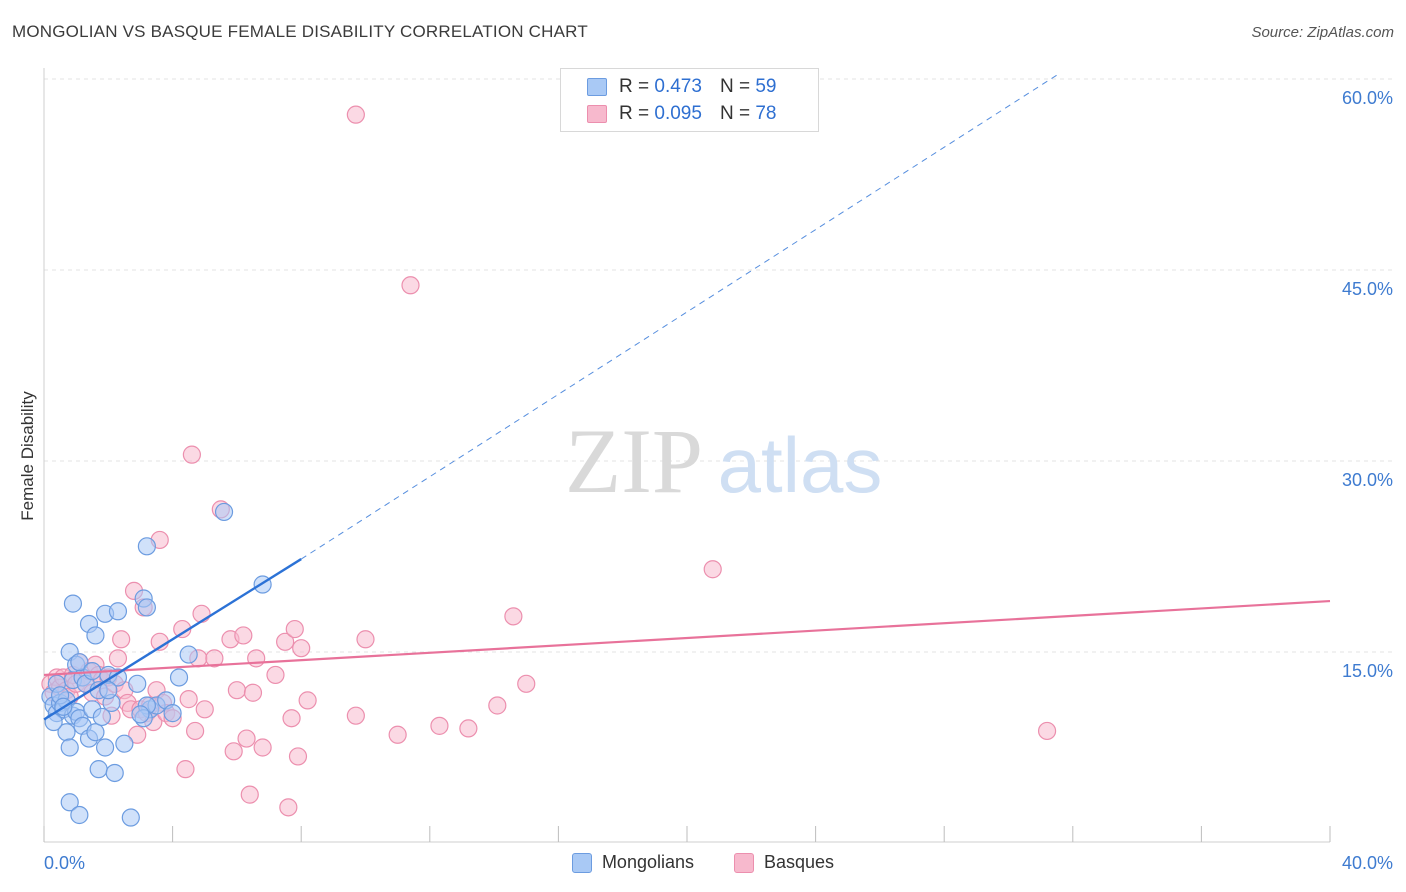 The width and height of the screenshot is (1406, 892). I want to click on watermark: ZIP atlas, so click(723, 461).